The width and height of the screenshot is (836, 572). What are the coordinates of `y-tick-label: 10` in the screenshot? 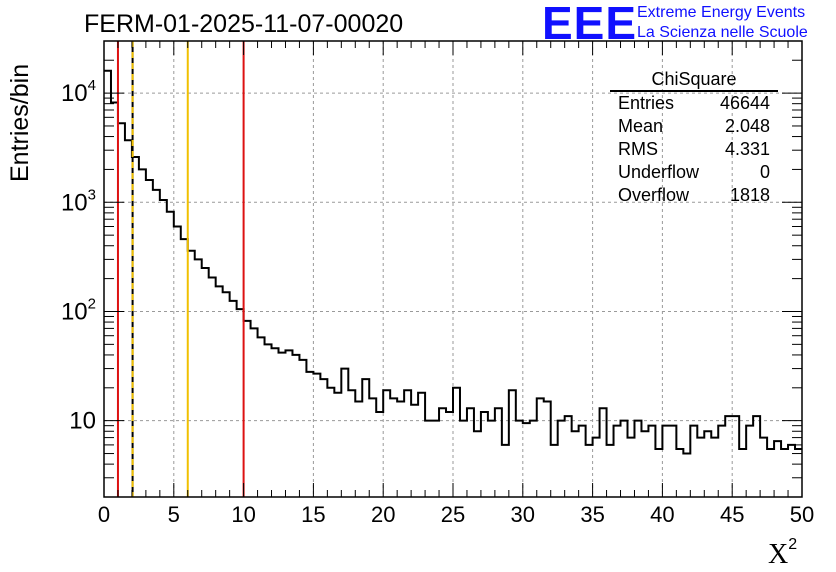 It's located at (82, 421).